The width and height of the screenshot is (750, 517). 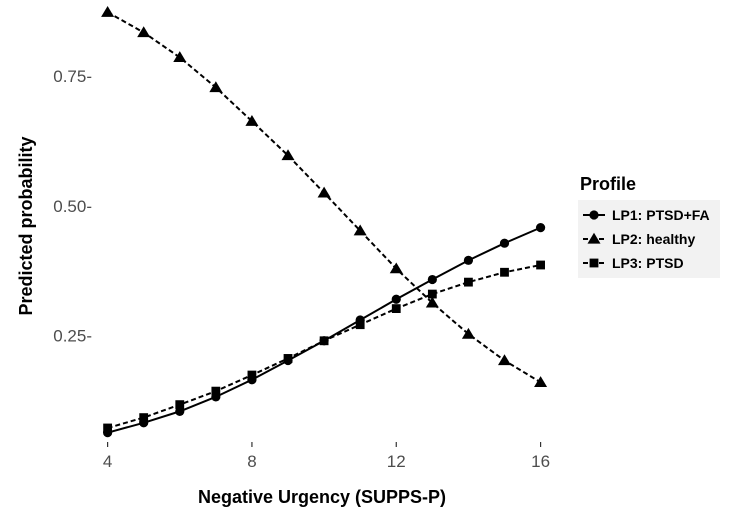 I want to click on x-tick-label: 12, so click(x=396, y=461).